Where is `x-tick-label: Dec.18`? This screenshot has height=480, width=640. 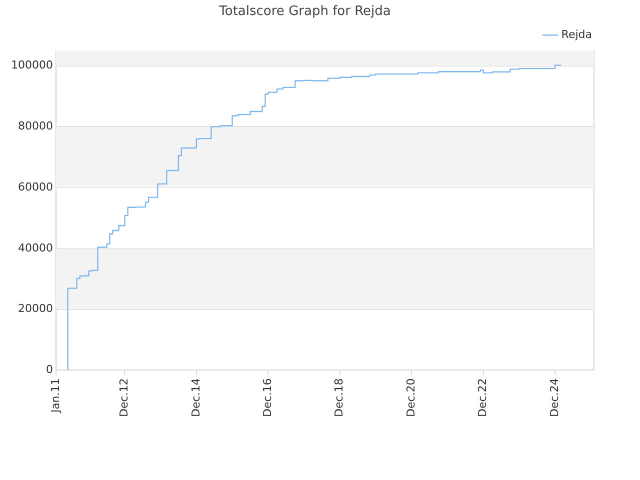
x-tick-label: Dec.18 is located at coordinates (339, 397).